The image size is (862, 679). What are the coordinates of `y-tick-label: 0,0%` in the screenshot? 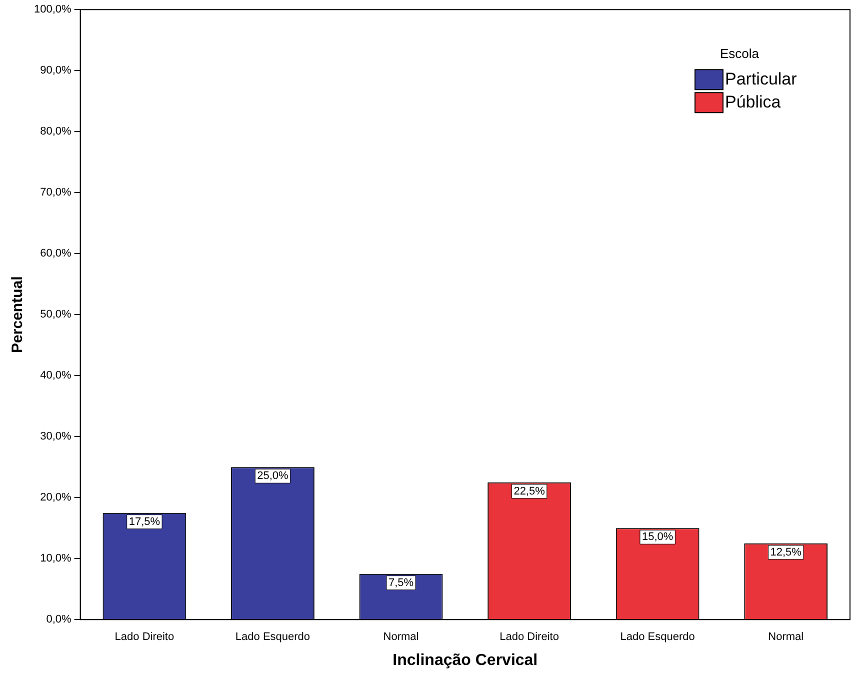 It's located at (59, 620).